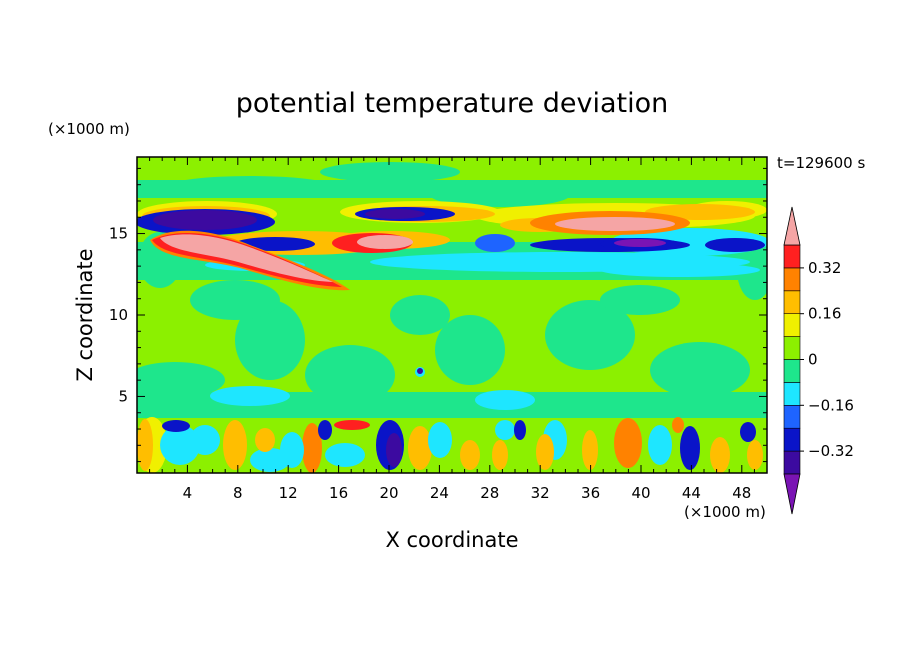  I want to click on x-tick-label: 24, so click(439, 493).